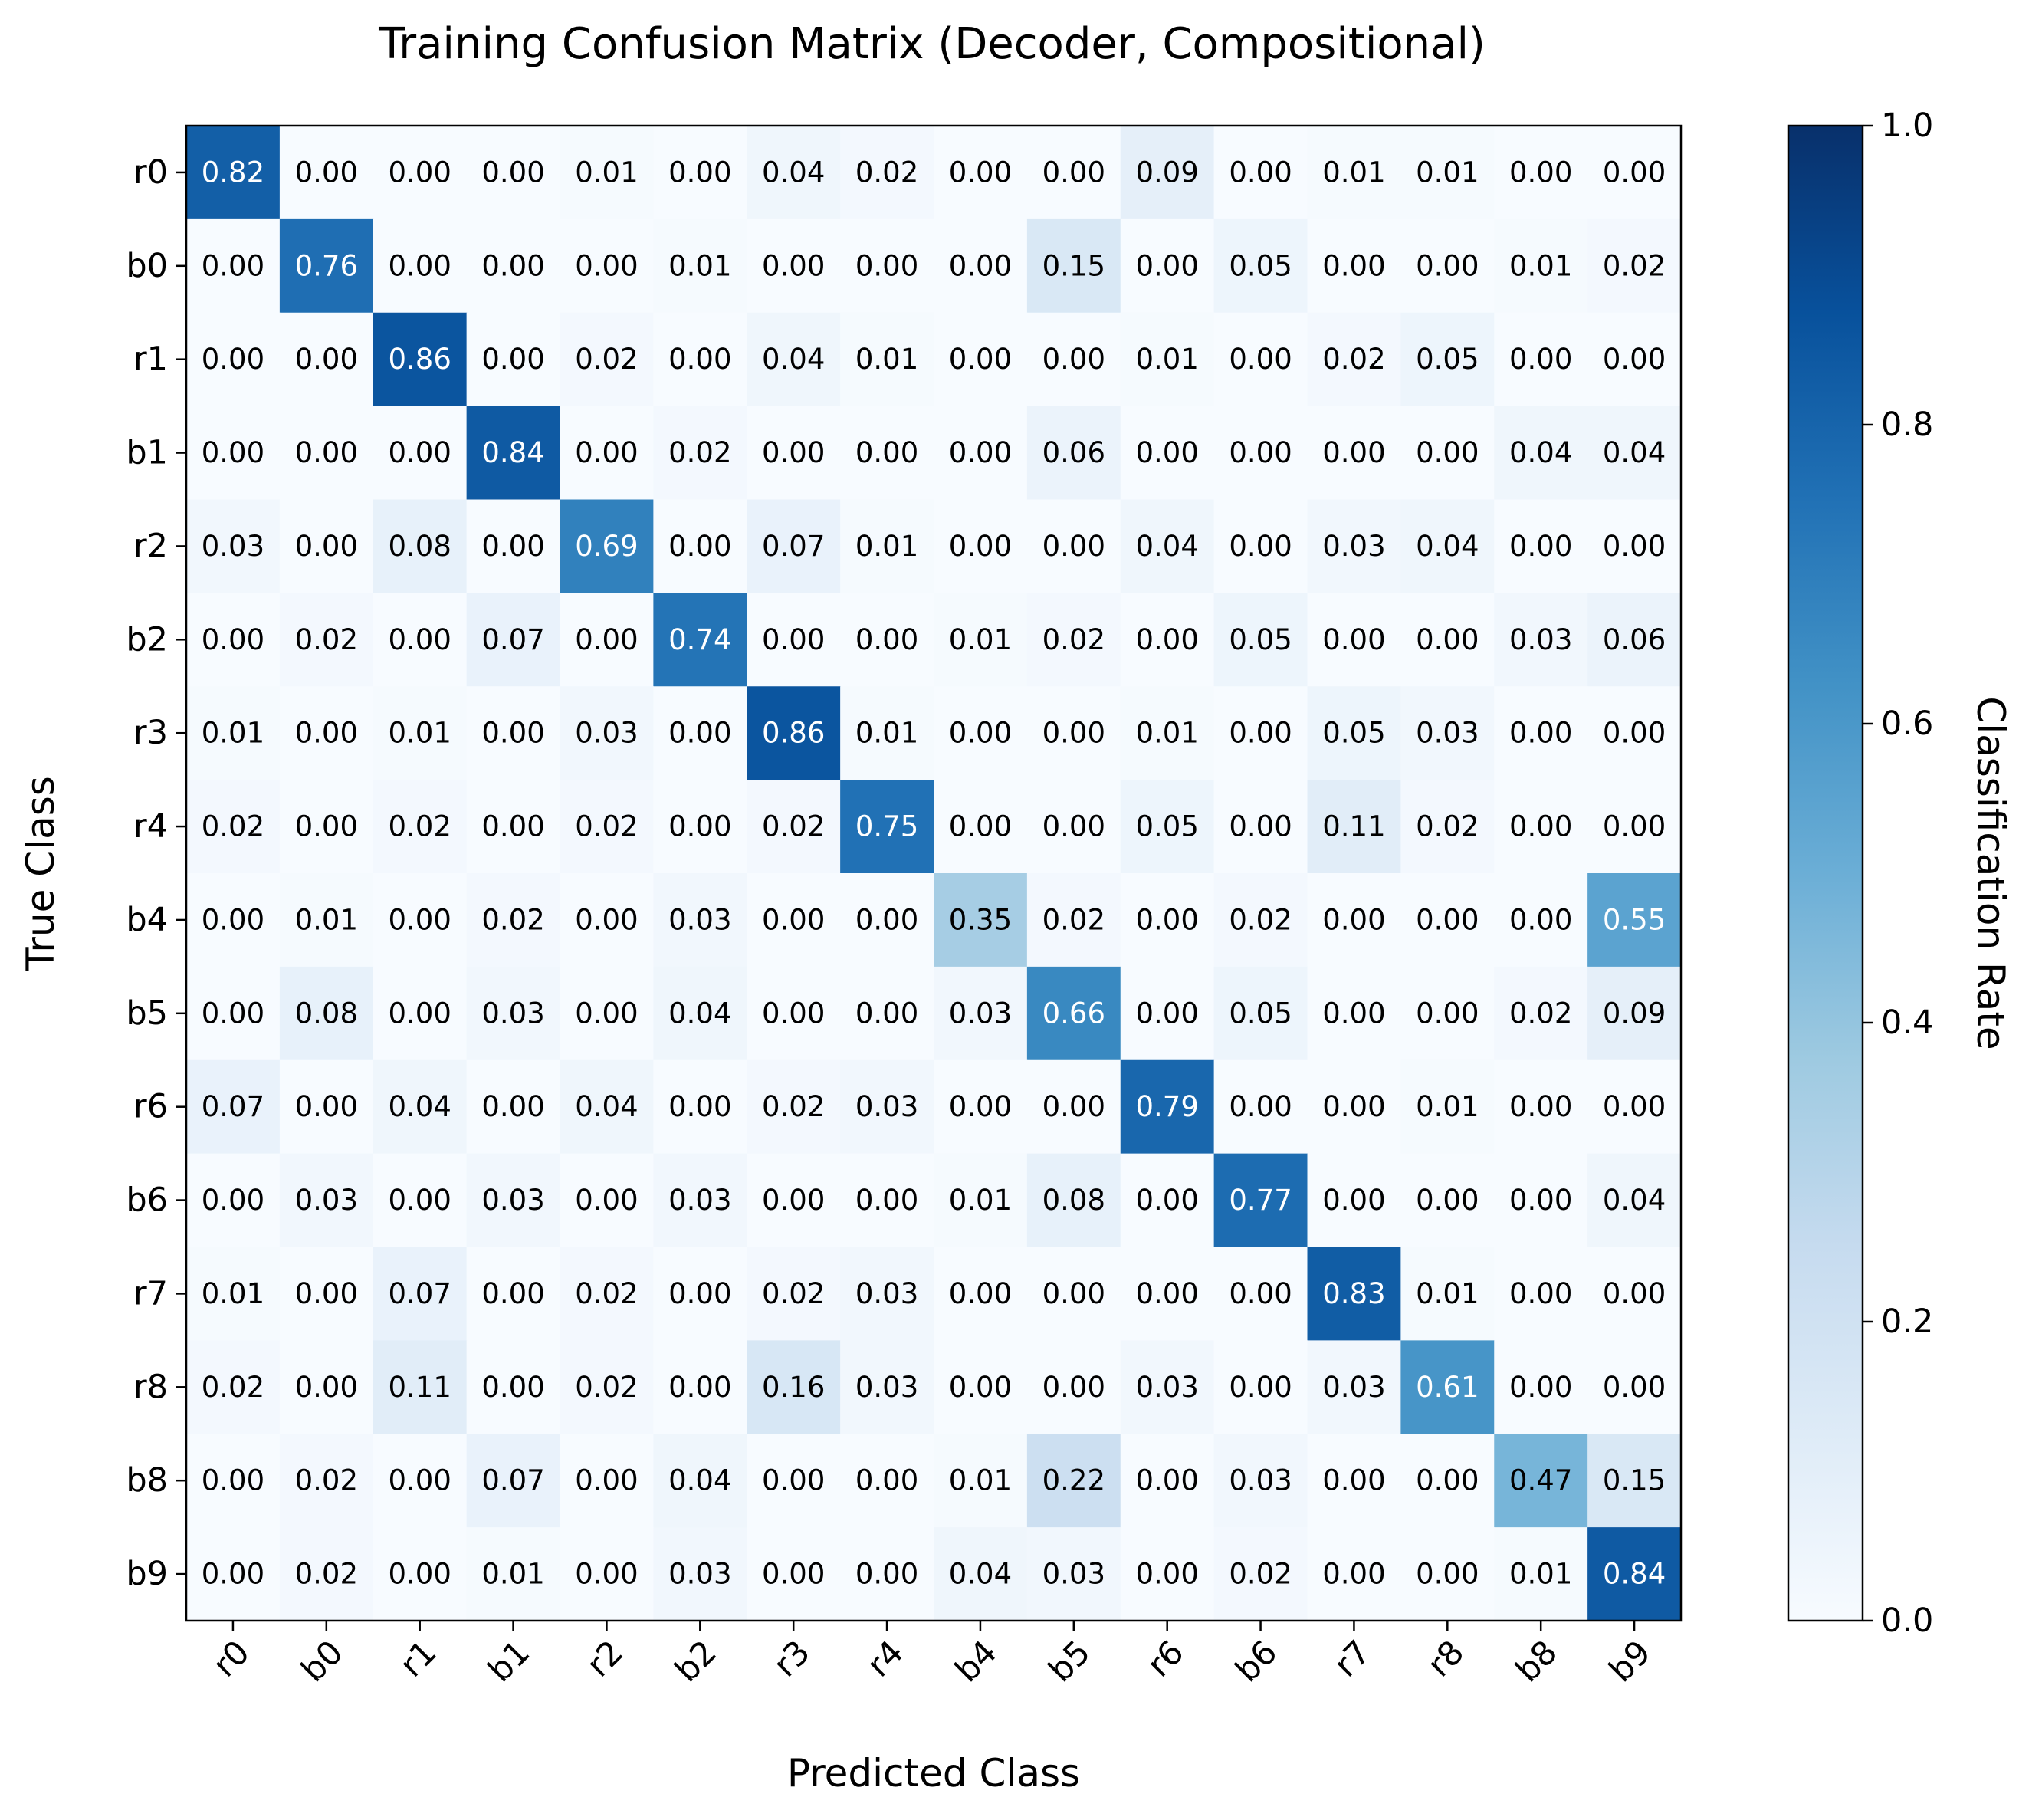 Image resolution: width=2042 pixels, height=1820 pixels. Describe the element at coordinates (156, 873) in the screenshot. I see `y-axis-ticks: r0 b0 r1 b1 r2 b2 r3 r4 b4 b5 r6 b6 r7 r8 b8 b9` at that location.